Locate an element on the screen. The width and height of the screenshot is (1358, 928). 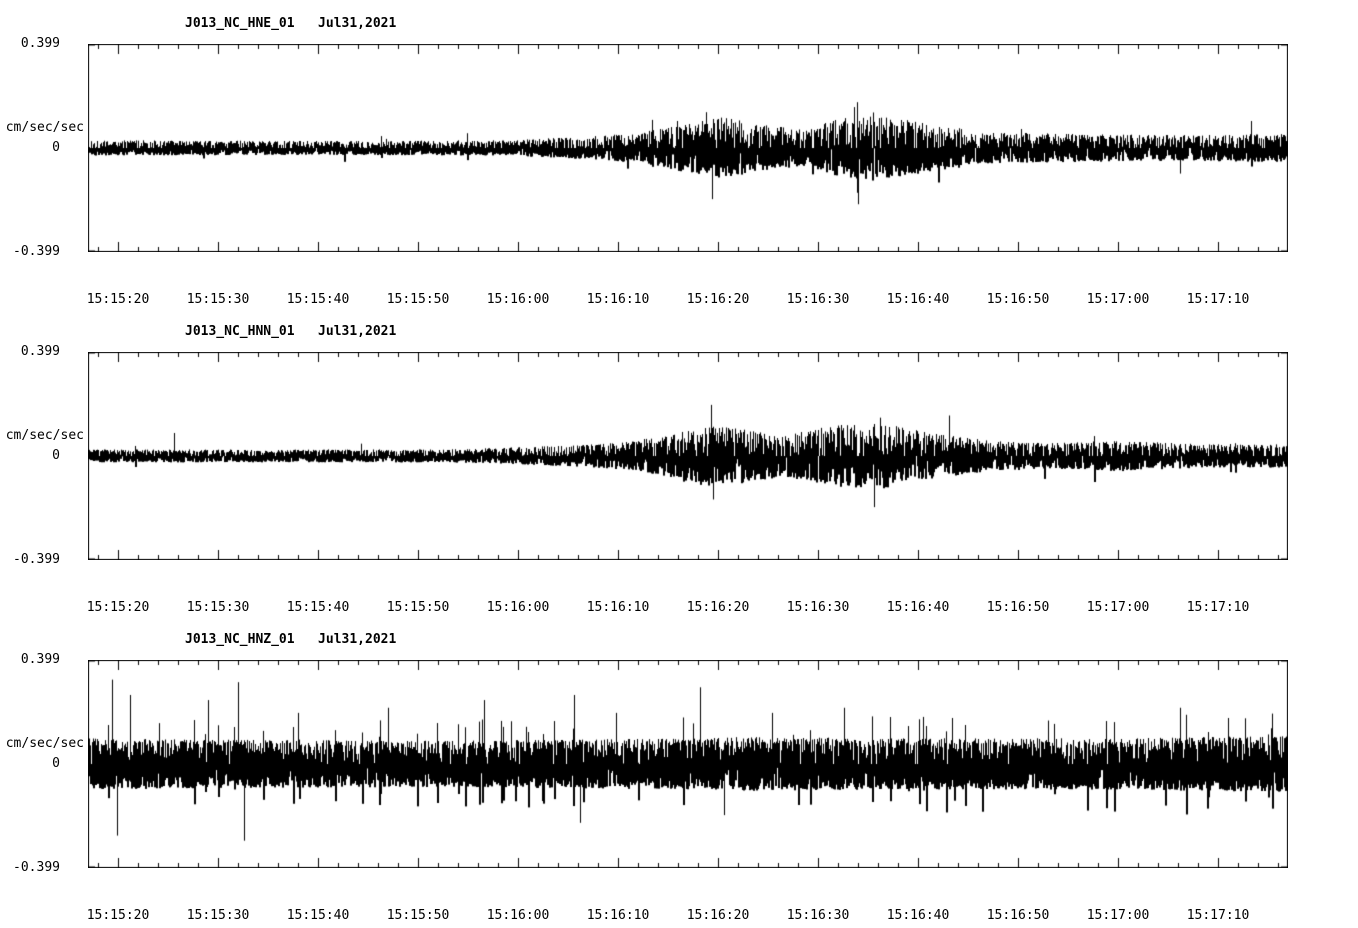
plot-title: J013_NC_HNZ_01 Jul31,2021 is located at coordinates (291, 639).